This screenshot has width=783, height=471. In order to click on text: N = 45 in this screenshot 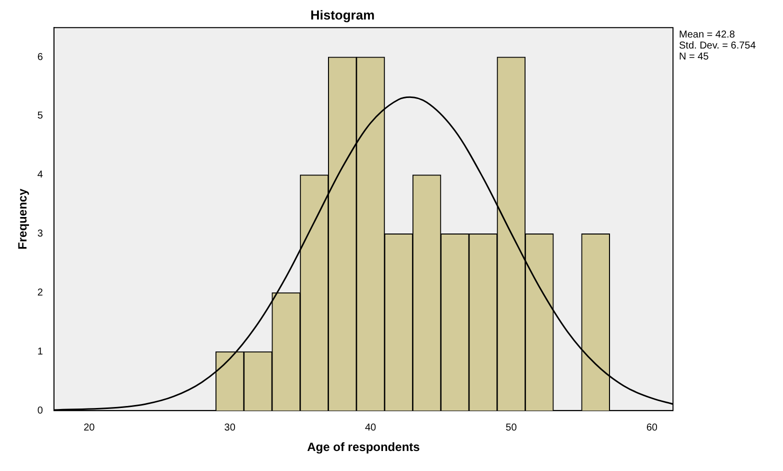, I will do `click(694, 56)`.